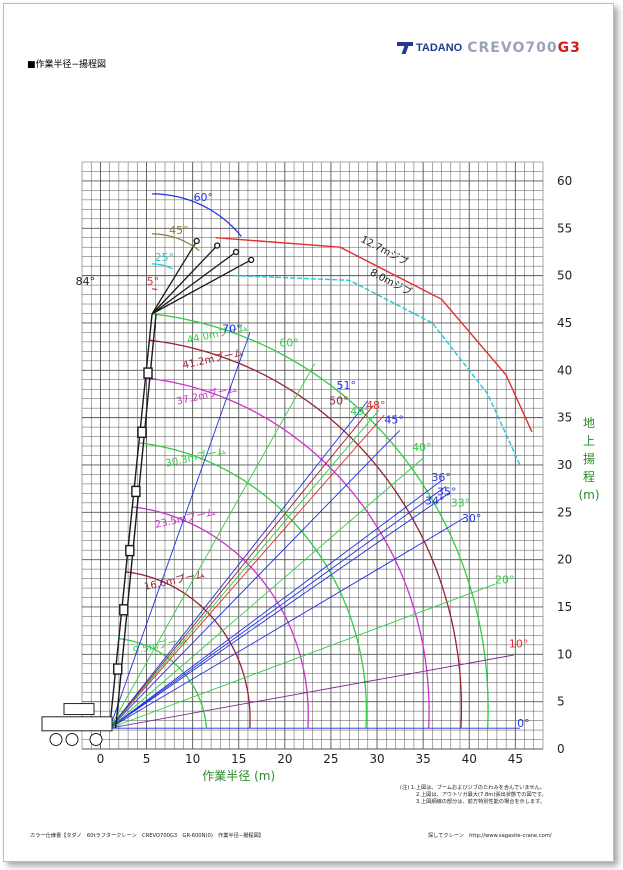  What do you see at coordinates (589, 441) in the screenshot?
I see `y-axis-title-char: 上` at bounding box center [589, 441].